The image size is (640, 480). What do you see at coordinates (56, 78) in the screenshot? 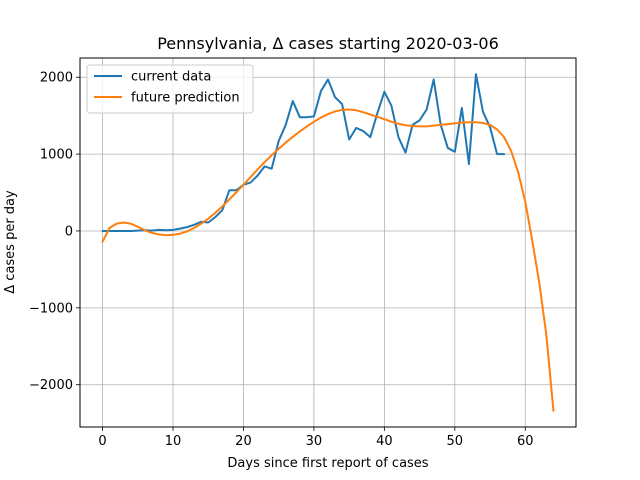
I see `y-tick-label: 2000` at bounding box center [56, 78].